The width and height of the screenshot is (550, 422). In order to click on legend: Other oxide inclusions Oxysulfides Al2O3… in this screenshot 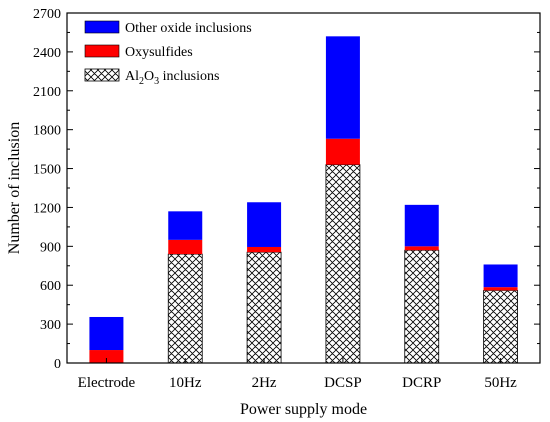, I will do `click(168, 53)`.